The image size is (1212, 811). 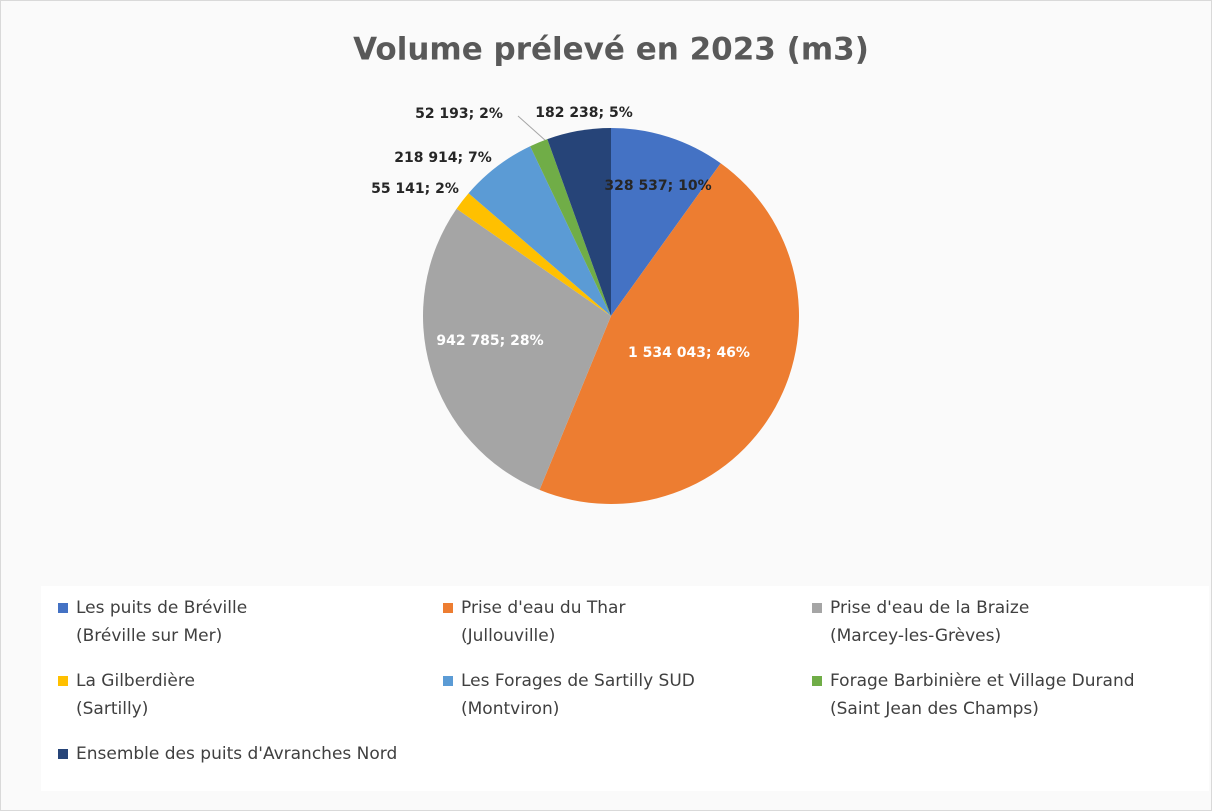 I want to click on legend-item: Les puits de Bréville (Bréville sur Mer), so click(x=152, y=622).